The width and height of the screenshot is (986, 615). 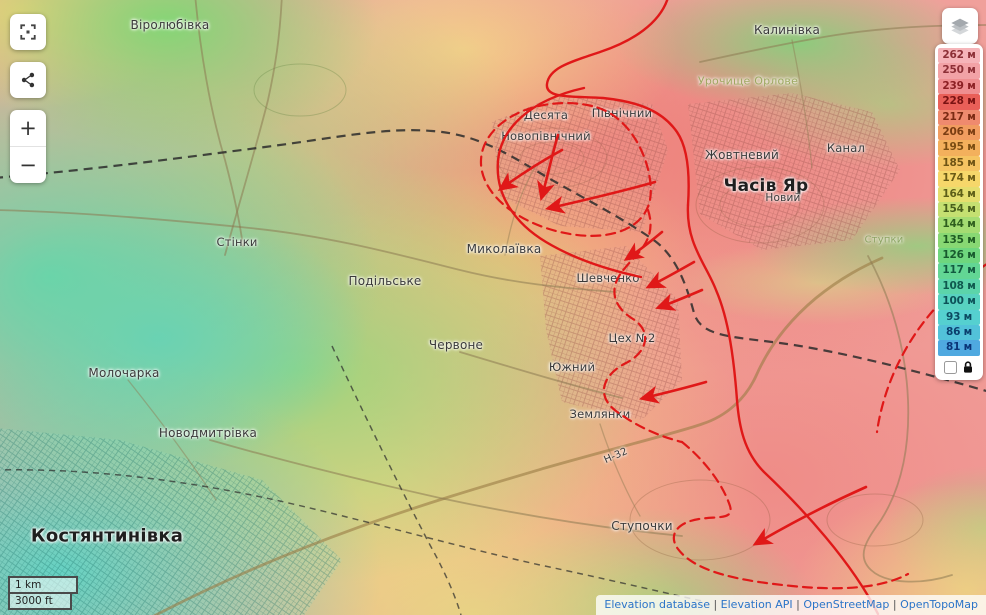 I want to click on legend-row: 108 м, so click(x=959, y=286).